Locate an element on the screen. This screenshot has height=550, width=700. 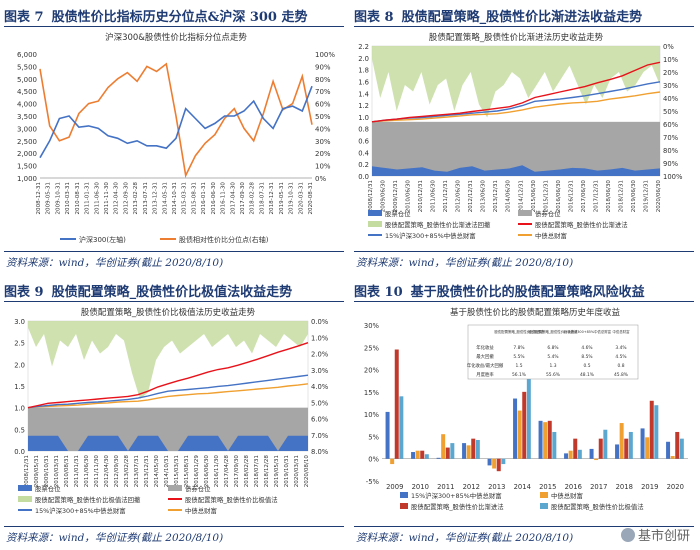
drawdown-area is located at coordinates (168, 360).